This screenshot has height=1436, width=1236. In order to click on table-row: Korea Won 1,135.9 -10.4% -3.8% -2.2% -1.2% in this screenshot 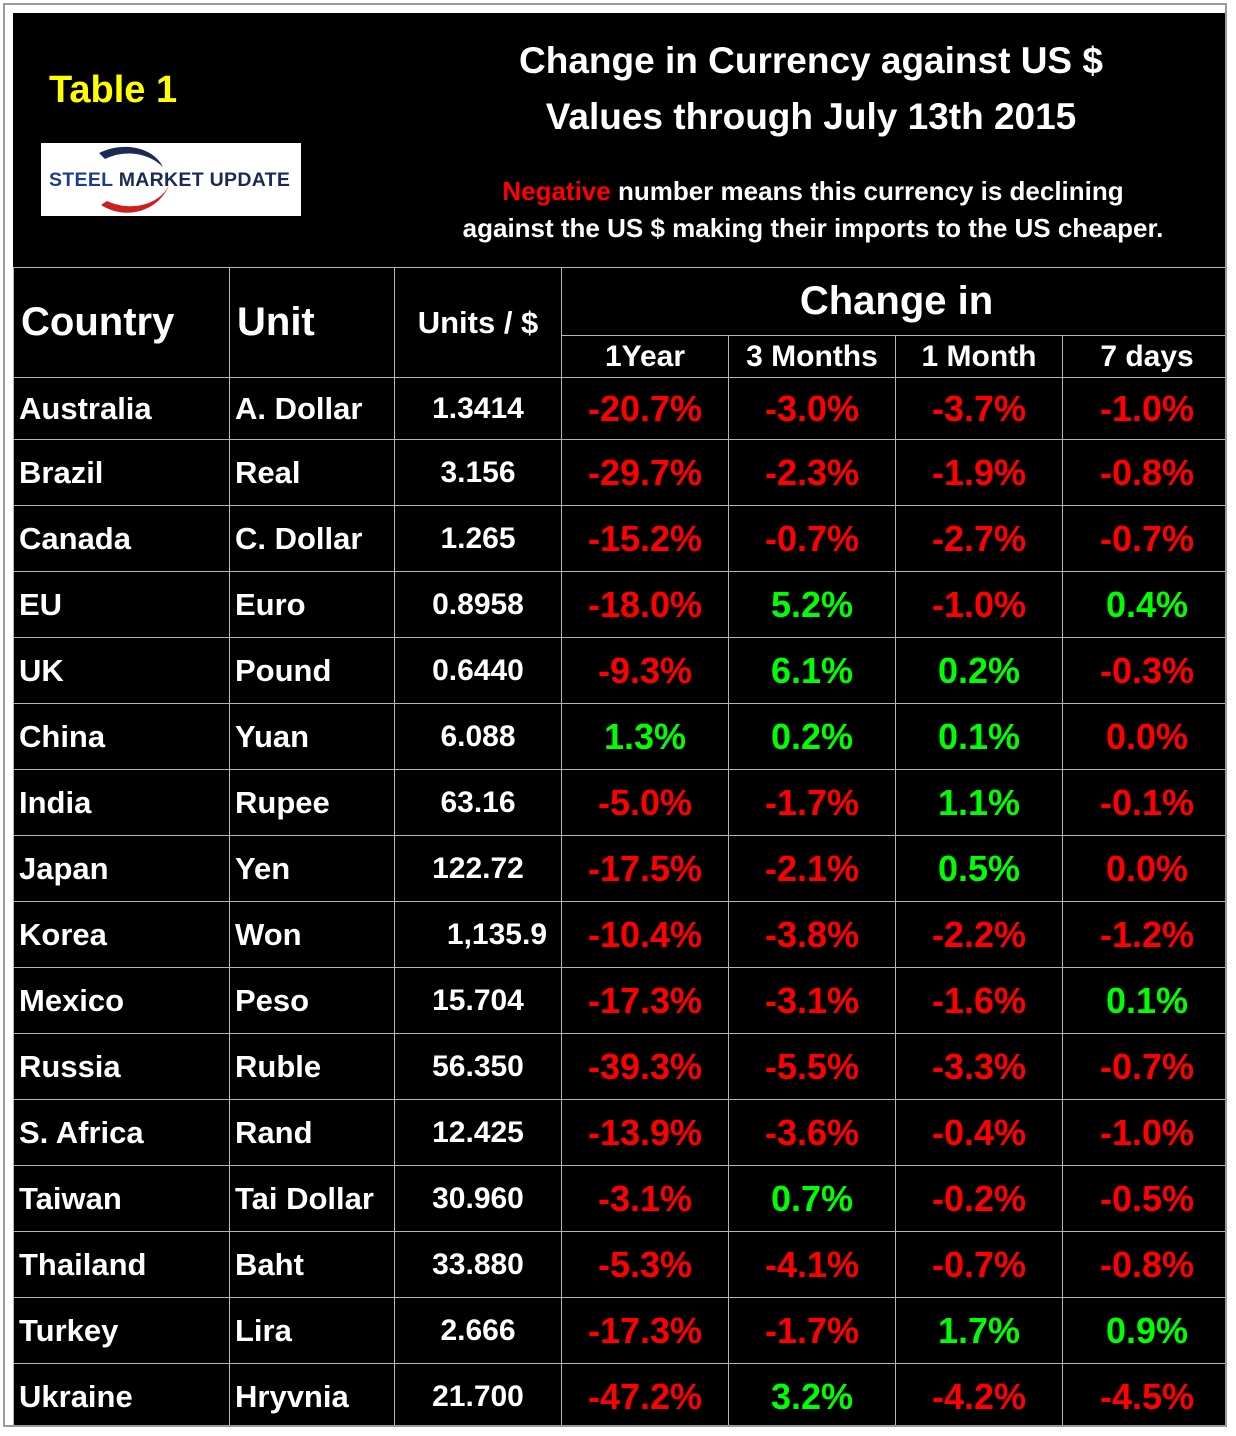, I will do `click(619, 934)`.